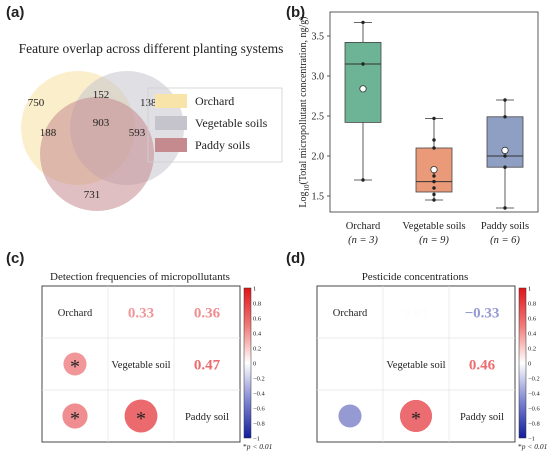  What do you see at coordinates (207, 314) in the screenshot?
I see `corr-value: 0.36` at bounding box center [207, 314].